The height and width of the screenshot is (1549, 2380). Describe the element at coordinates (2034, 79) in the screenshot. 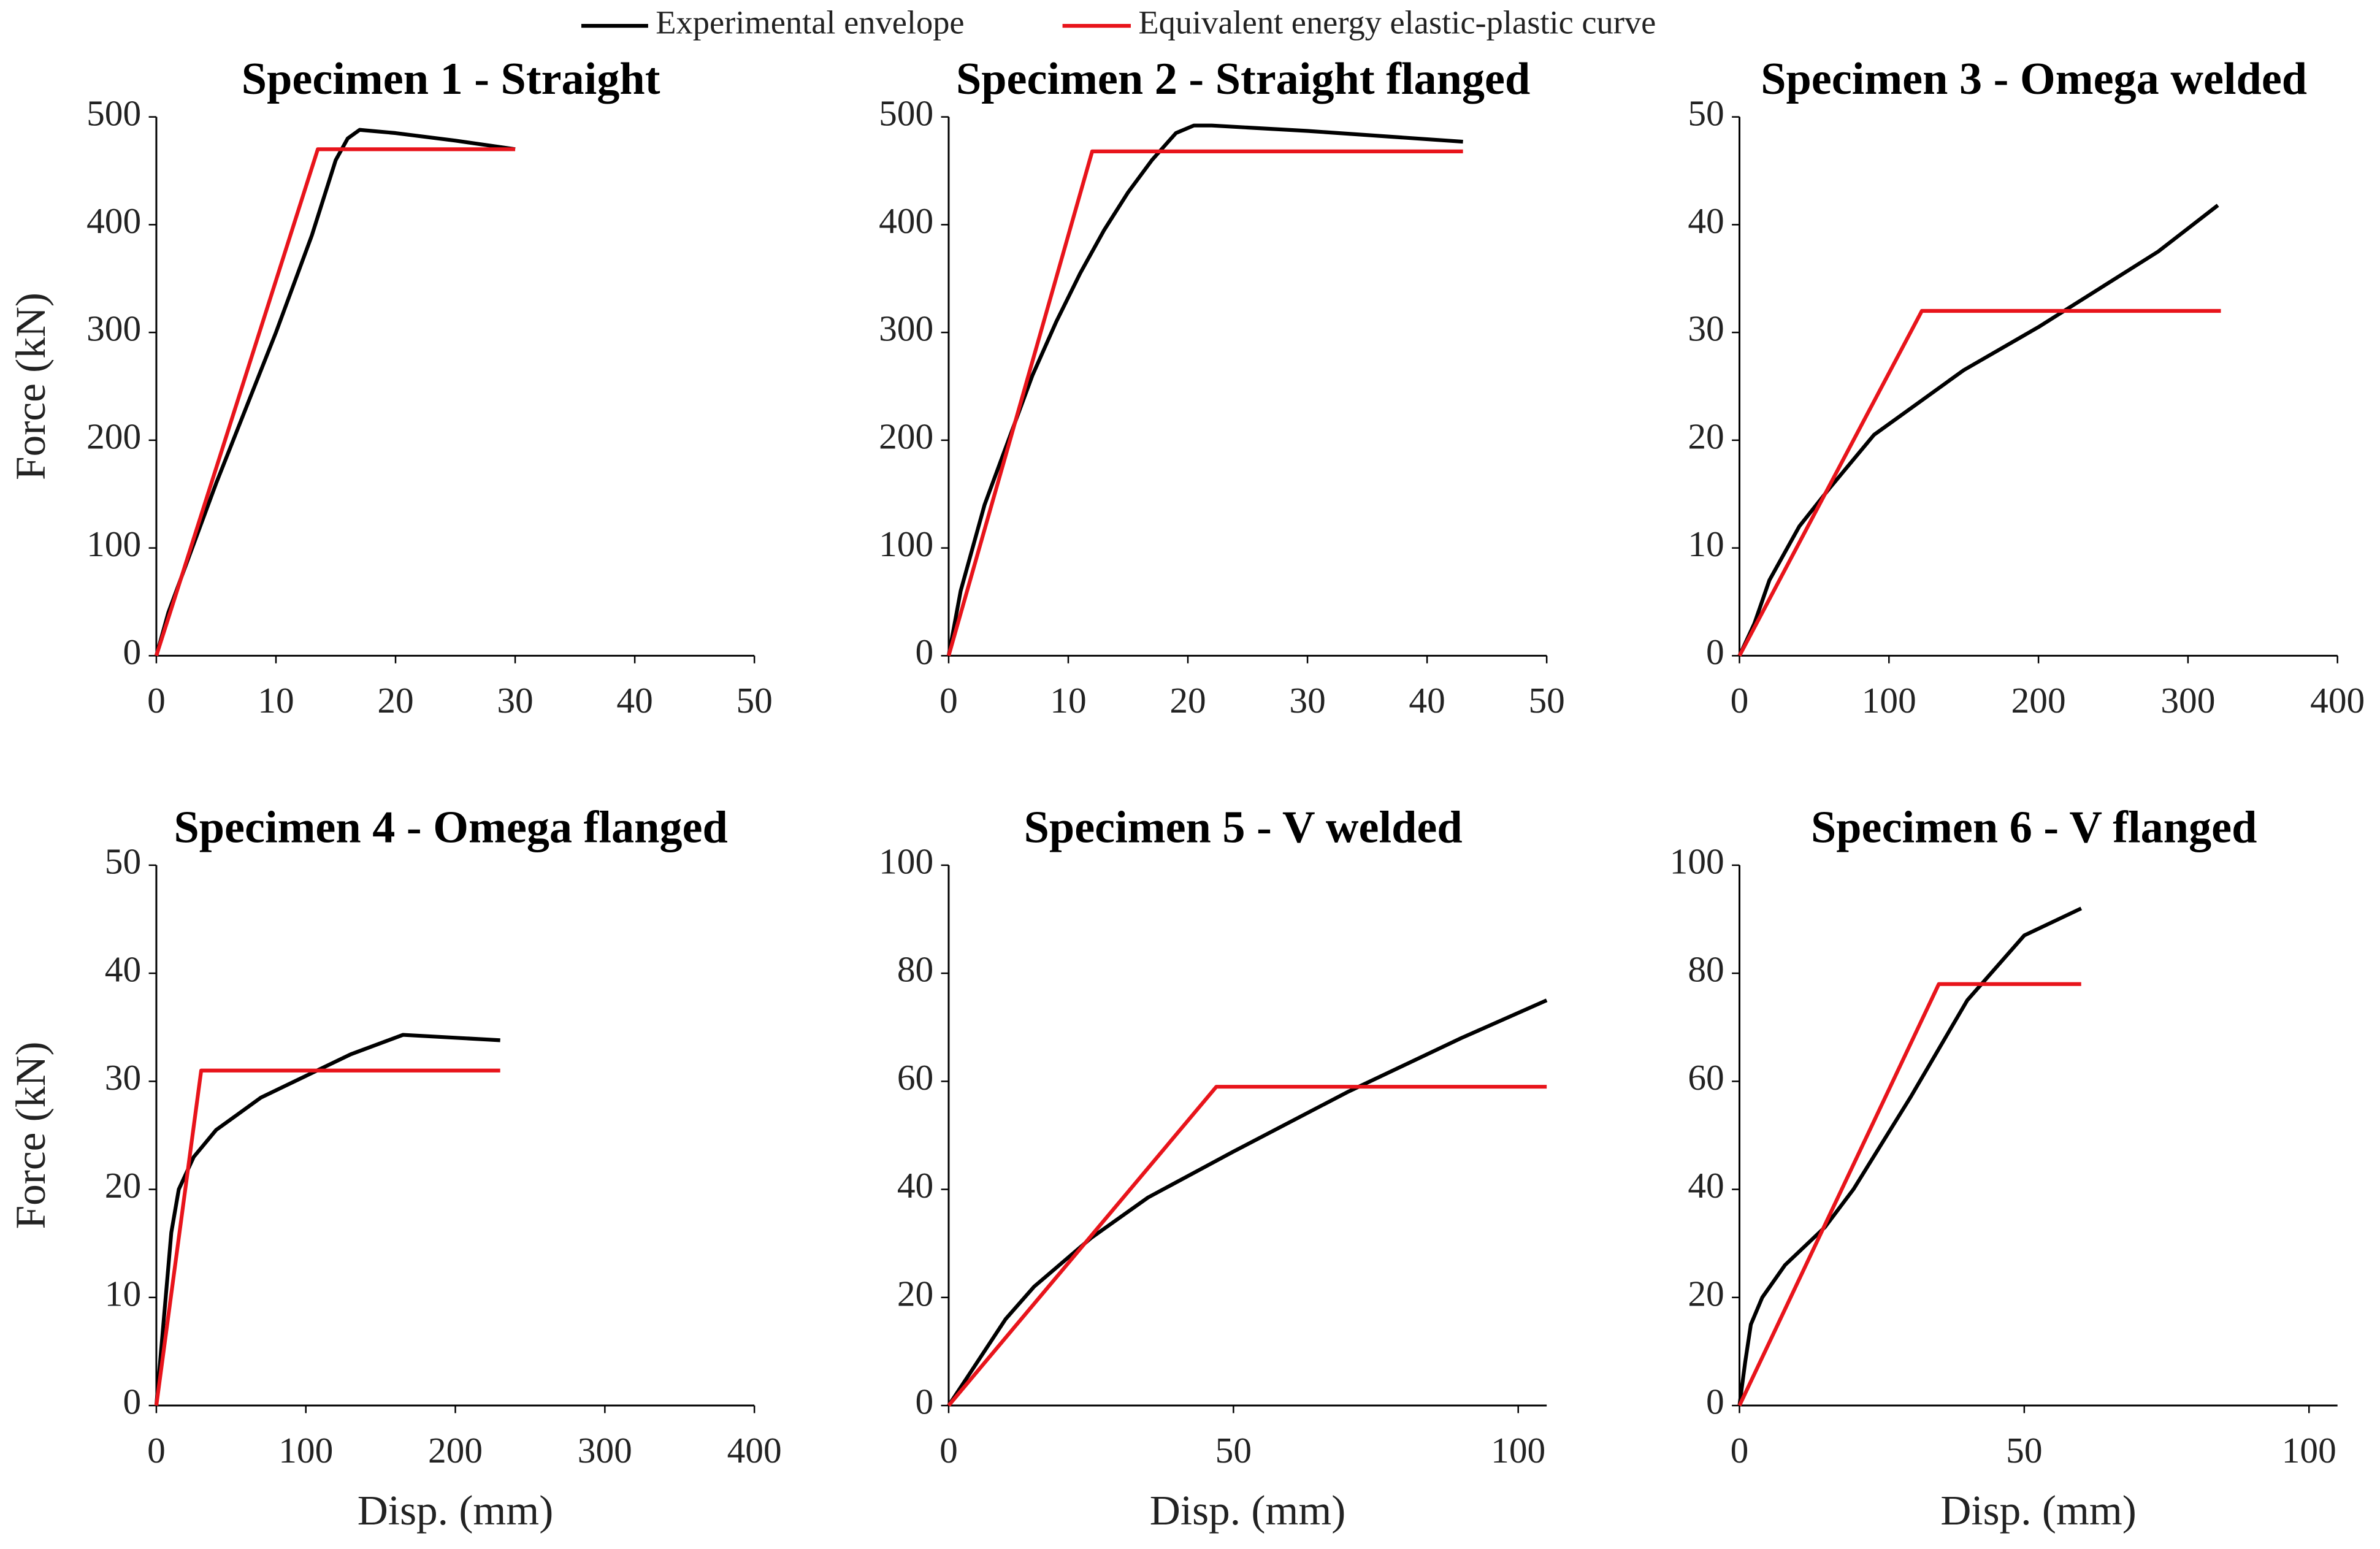

I see `chart-title: Specimen 3 - Omega welded` at that location.